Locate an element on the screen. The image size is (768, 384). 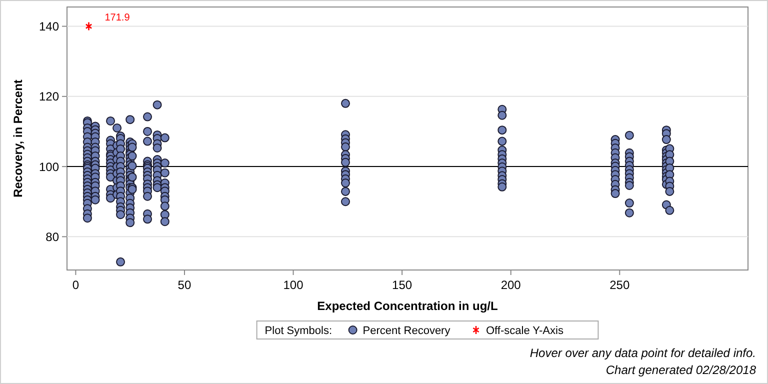
x-axis-title: Expected Concentration in ug/L is located at coordinates (407, 306).